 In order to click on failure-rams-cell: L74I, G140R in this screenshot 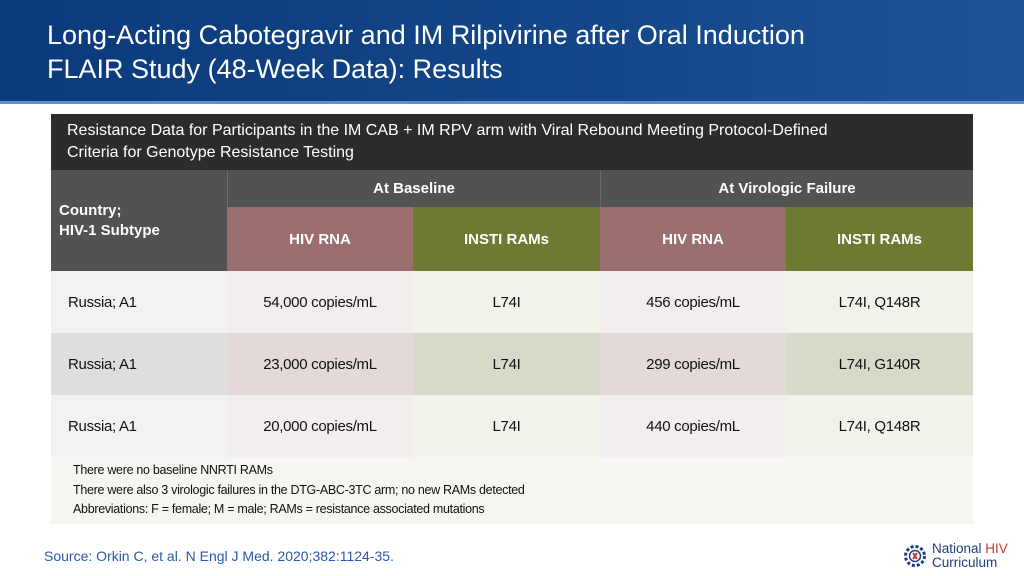, I will do `click(879, 364)`.